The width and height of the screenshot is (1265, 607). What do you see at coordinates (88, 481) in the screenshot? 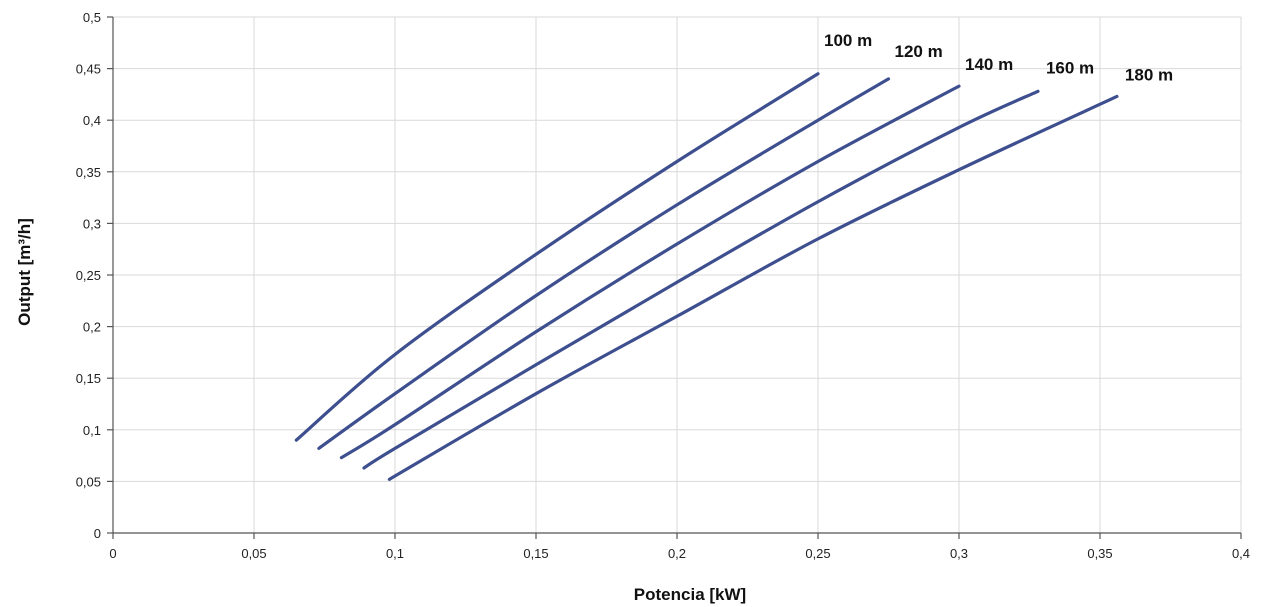
I see `y-tick-label: 0,05` at bounding box center [88, 481].